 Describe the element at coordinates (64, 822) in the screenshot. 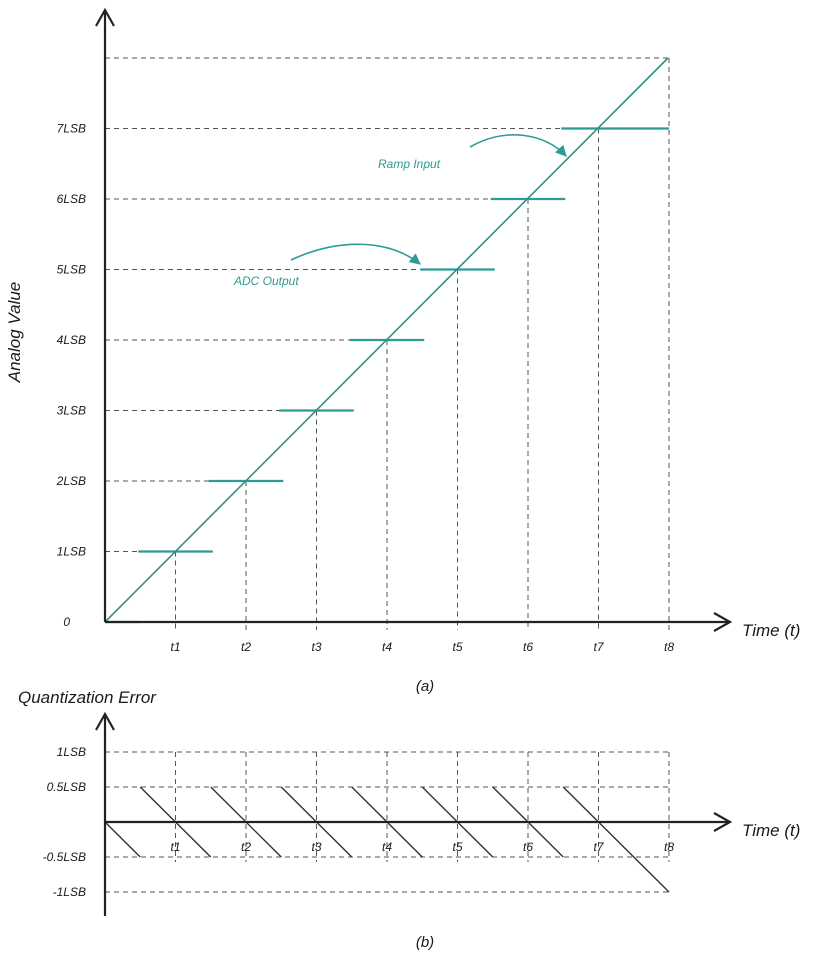

I see `panel-b-y-tick-labels: 1LSB 0.5LSB -0.5LSB -1LSB` at that location.